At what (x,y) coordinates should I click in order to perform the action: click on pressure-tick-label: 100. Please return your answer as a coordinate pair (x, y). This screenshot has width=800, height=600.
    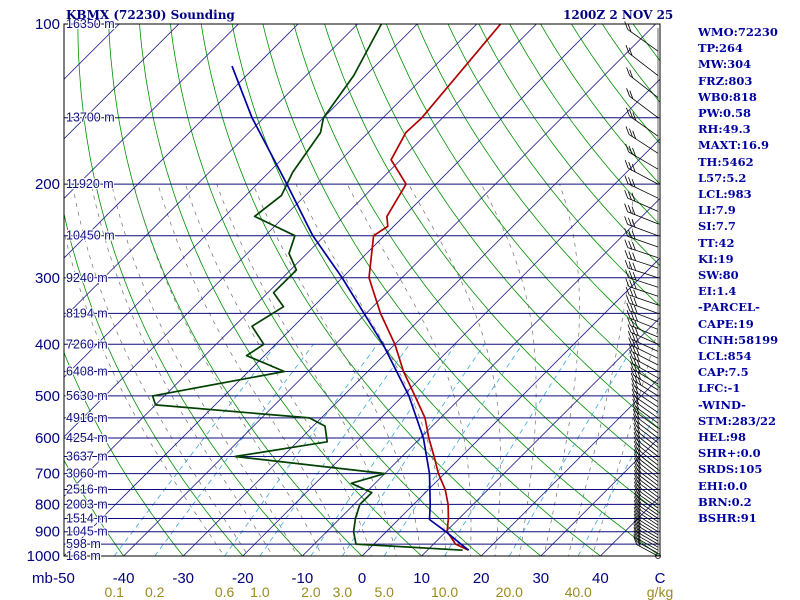
    Looking at the image, I should click on (47, 24).